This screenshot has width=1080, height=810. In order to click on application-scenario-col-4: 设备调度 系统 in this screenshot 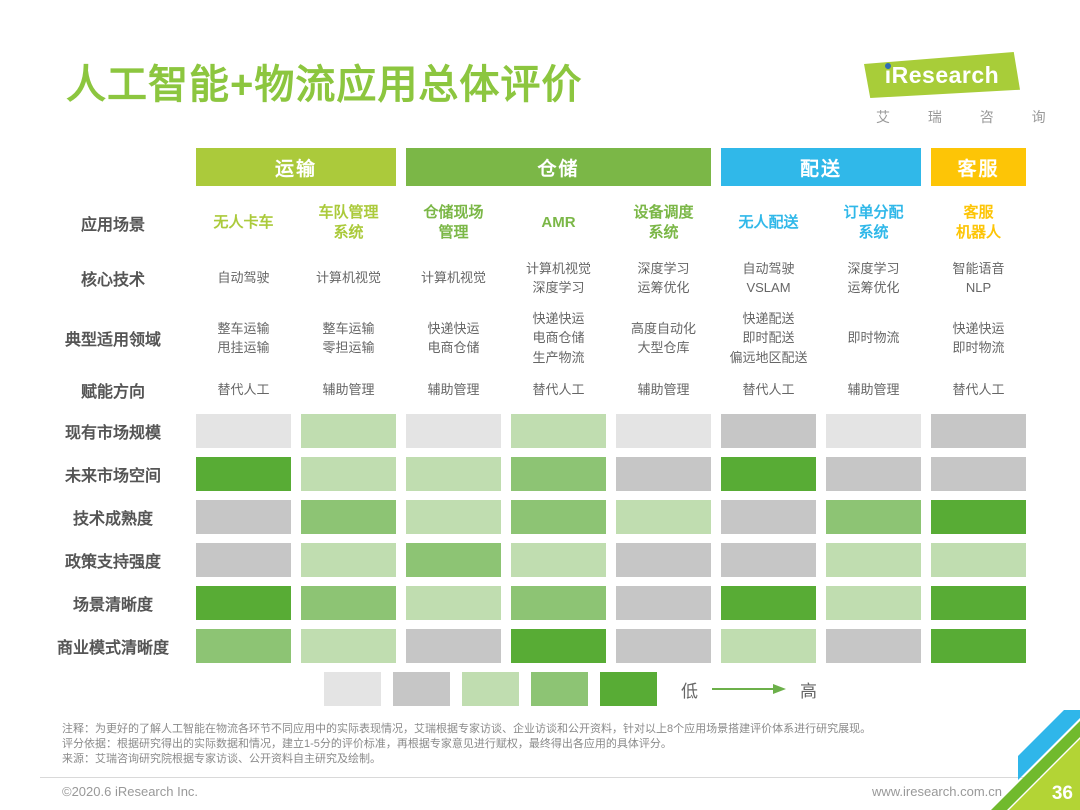, I will do `click(663, 222)`.